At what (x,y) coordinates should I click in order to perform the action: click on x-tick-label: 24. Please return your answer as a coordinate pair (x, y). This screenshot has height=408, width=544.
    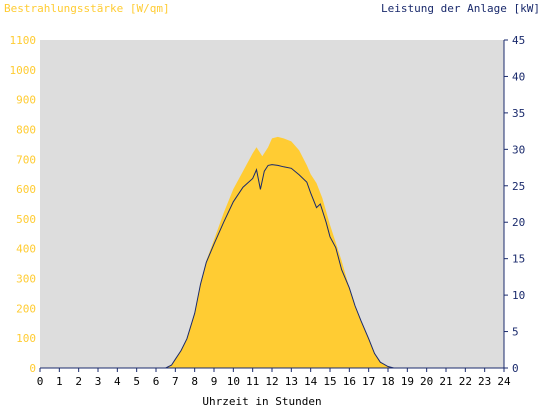
    Looking at the image, I should click on (504, 381).